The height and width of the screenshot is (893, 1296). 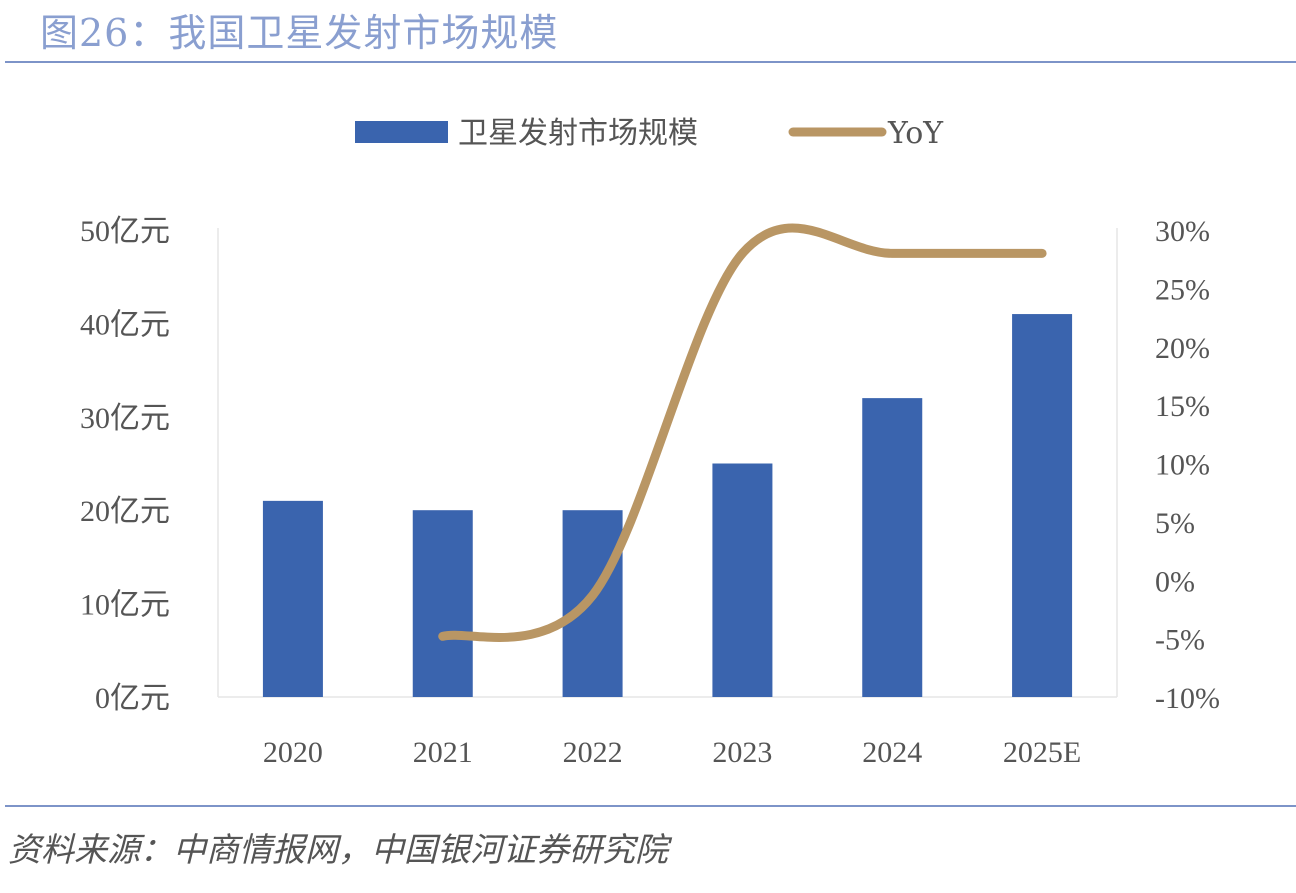 I want to click on left-tick-label: 50亿元, so click(x=125, y=231).